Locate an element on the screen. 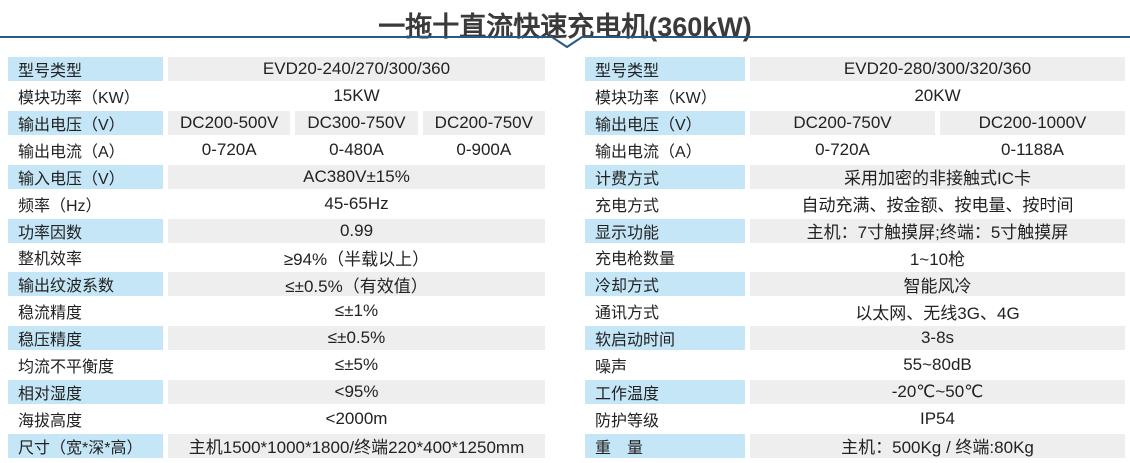 The width and height of the screenshot is (1130, 463). row-values: ≤±5% is located at coordinates (356, 365).